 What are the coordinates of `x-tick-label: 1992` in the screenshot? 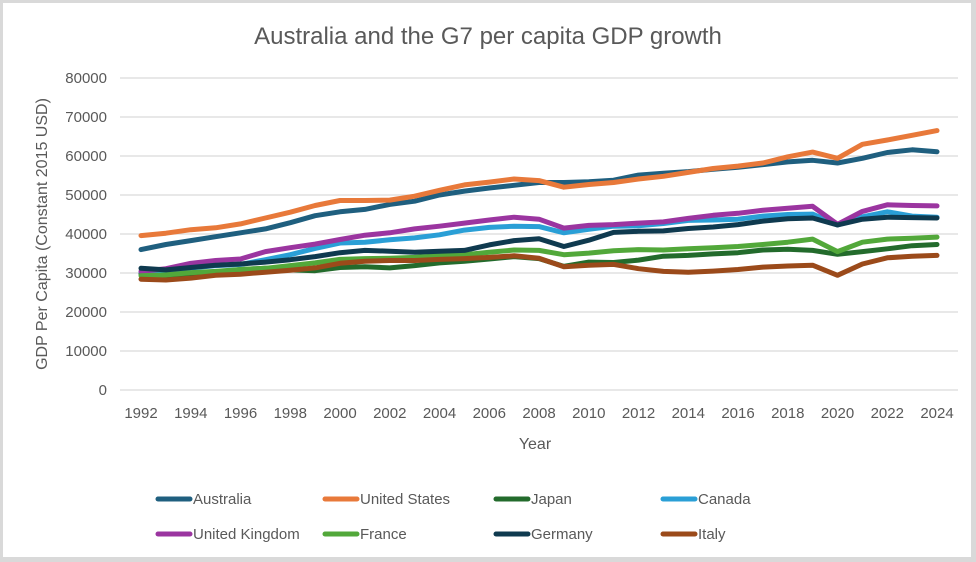 It's located at (140, 413).